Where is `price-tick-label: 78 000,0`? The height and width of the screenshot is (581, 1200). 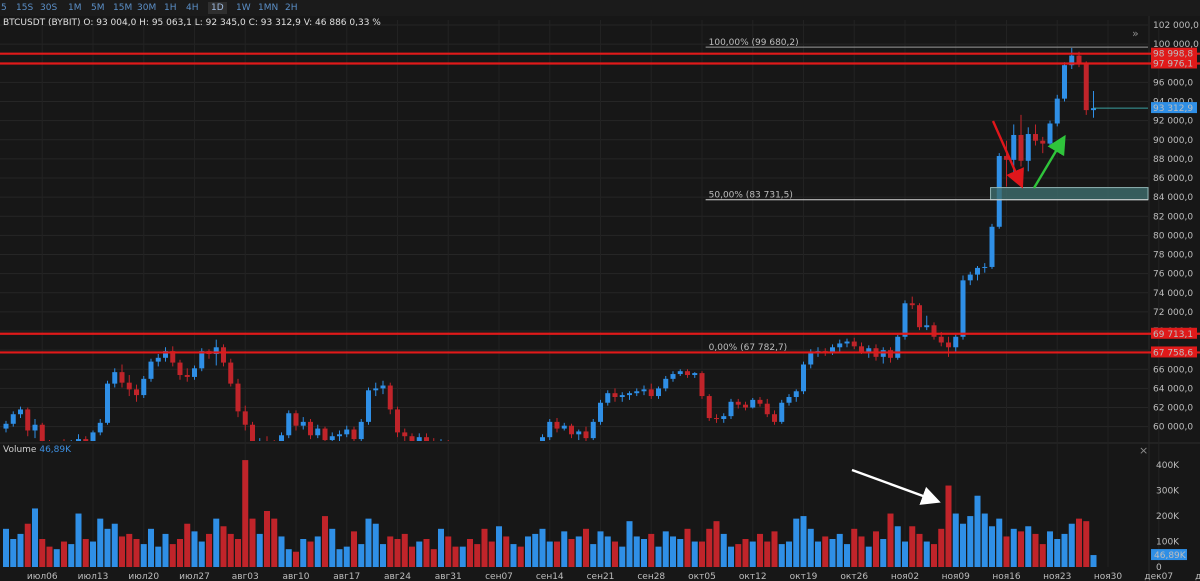 price-tick-label: 78 000,0 is located at coordinates (1173, 256).